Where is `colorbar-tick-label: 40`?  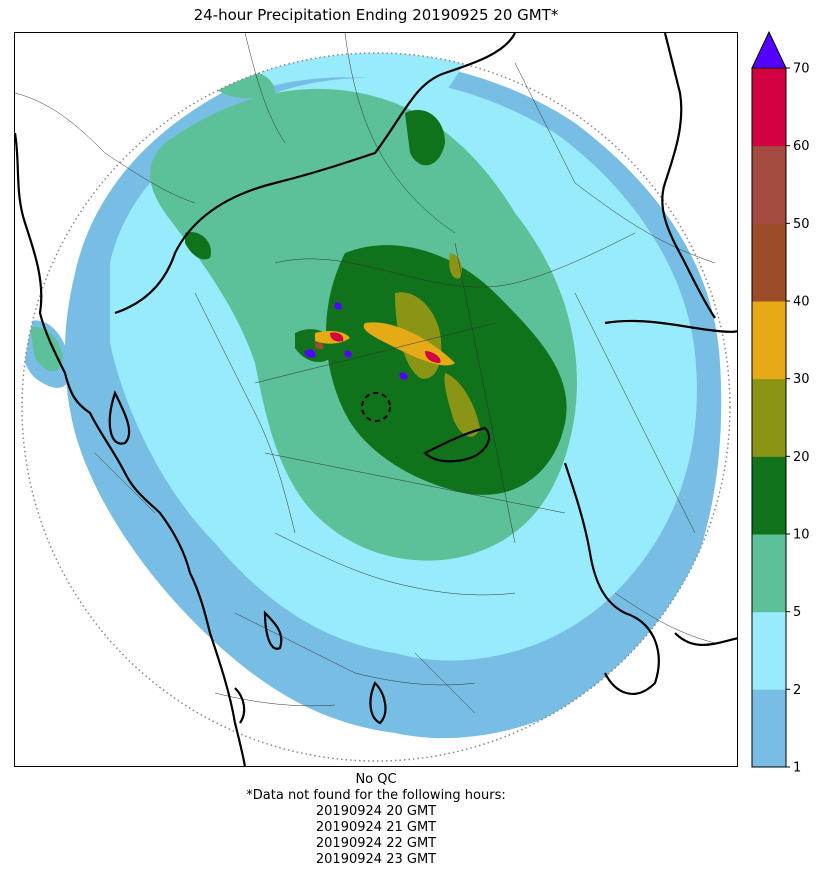 colorbar-tick-label: 40 is located at coordinates (801, 302).